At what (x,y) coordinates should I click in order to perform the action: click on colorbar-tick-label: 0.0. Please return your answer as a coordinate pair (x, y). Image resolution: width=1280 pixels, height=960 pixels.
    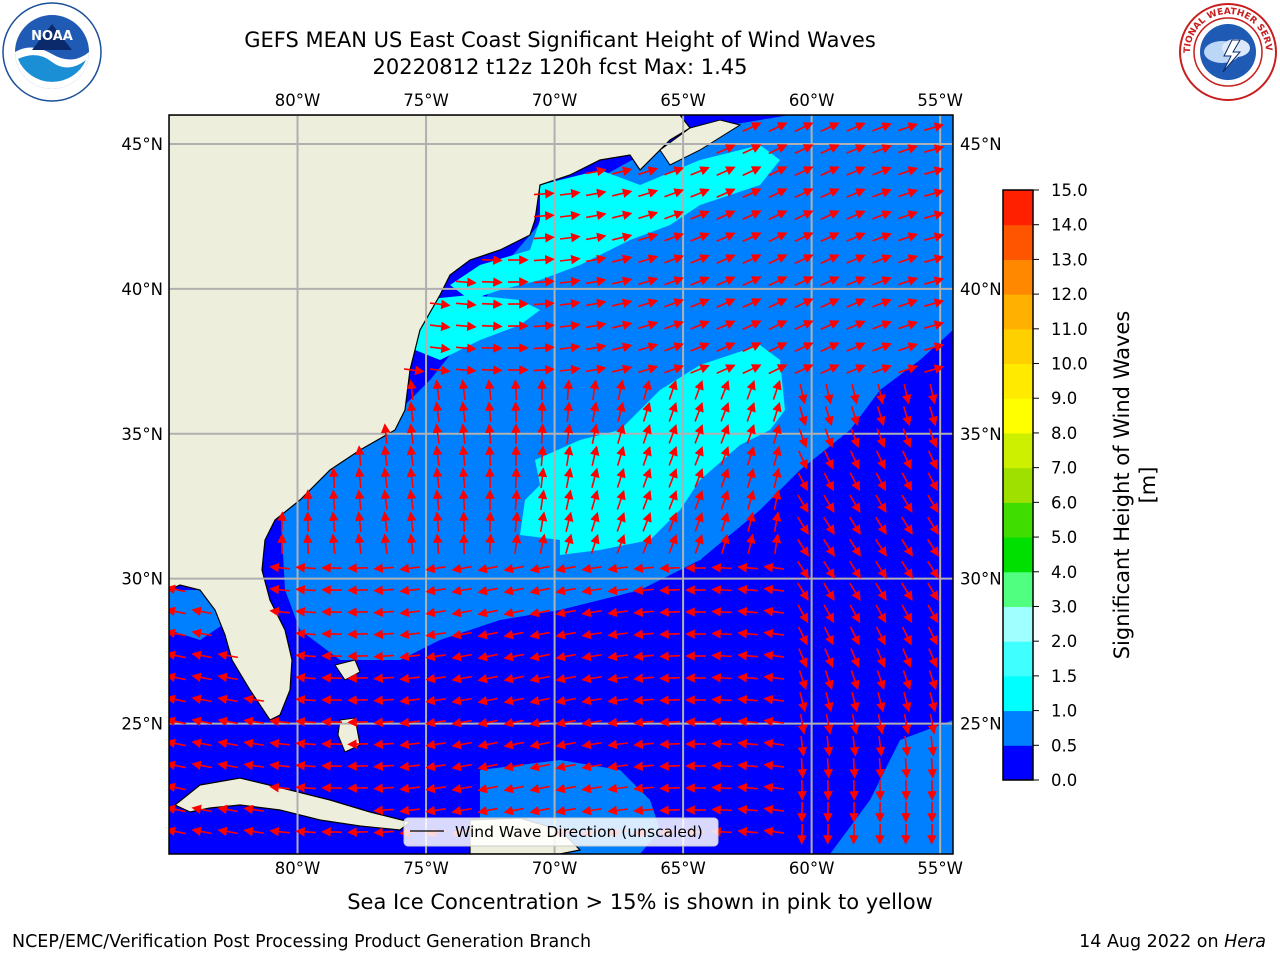
    Looking at the image, I should click on (1064, 780).